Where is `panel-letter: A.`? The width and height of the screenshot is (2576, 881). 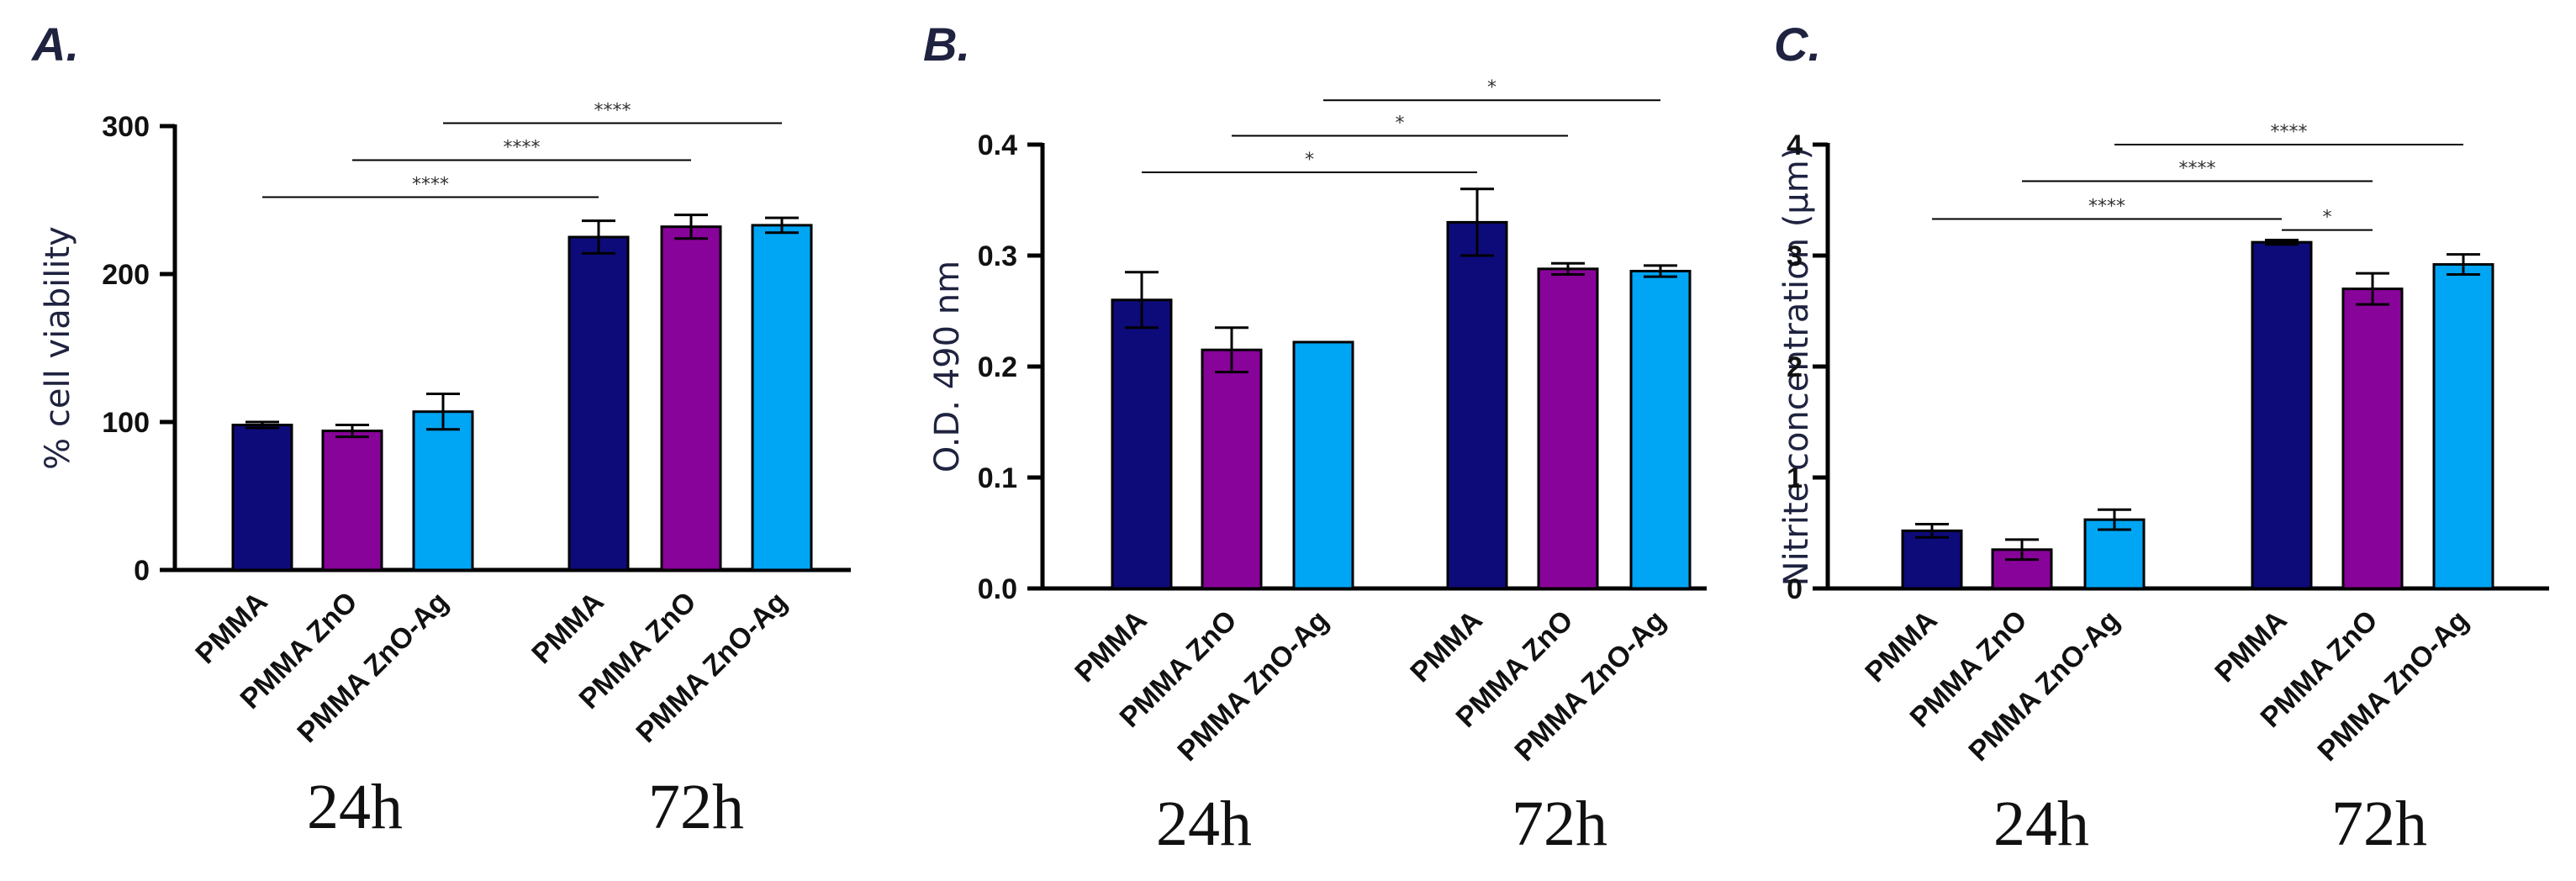
panel-letter: A. is located at coordinates (55, 44).